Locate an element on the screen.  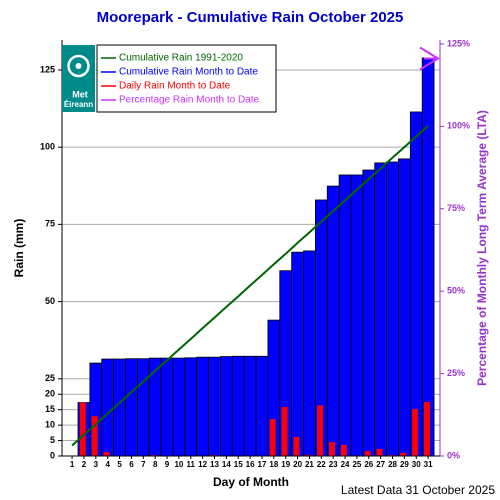
x-tick-label: 20 is located at coordinates (297, 464).